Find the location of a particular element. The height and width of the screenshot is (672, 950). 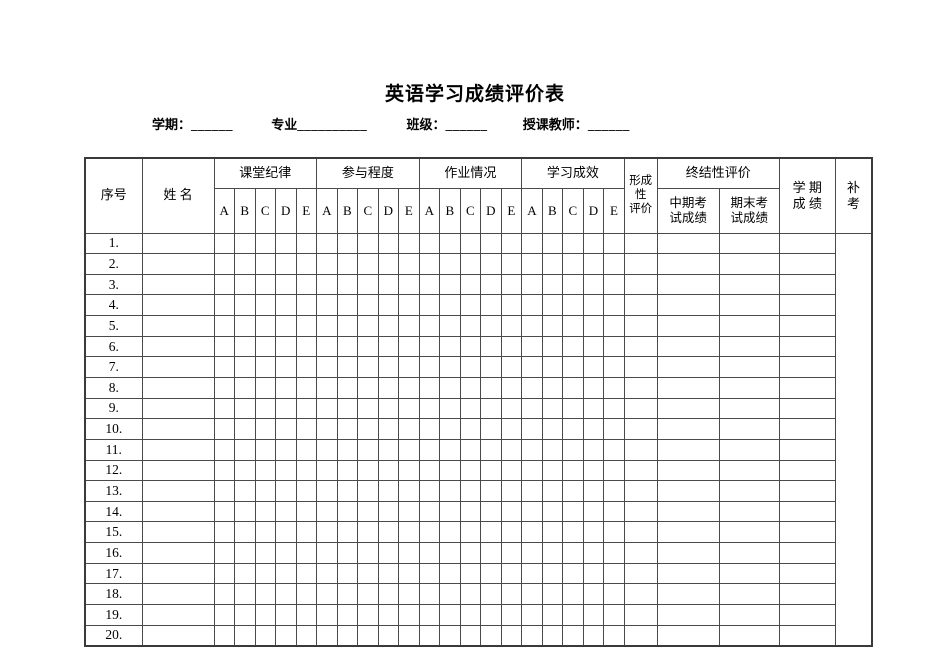

header-midterm-score: 中期考 试成绩 is located at coordinates (688, 210).